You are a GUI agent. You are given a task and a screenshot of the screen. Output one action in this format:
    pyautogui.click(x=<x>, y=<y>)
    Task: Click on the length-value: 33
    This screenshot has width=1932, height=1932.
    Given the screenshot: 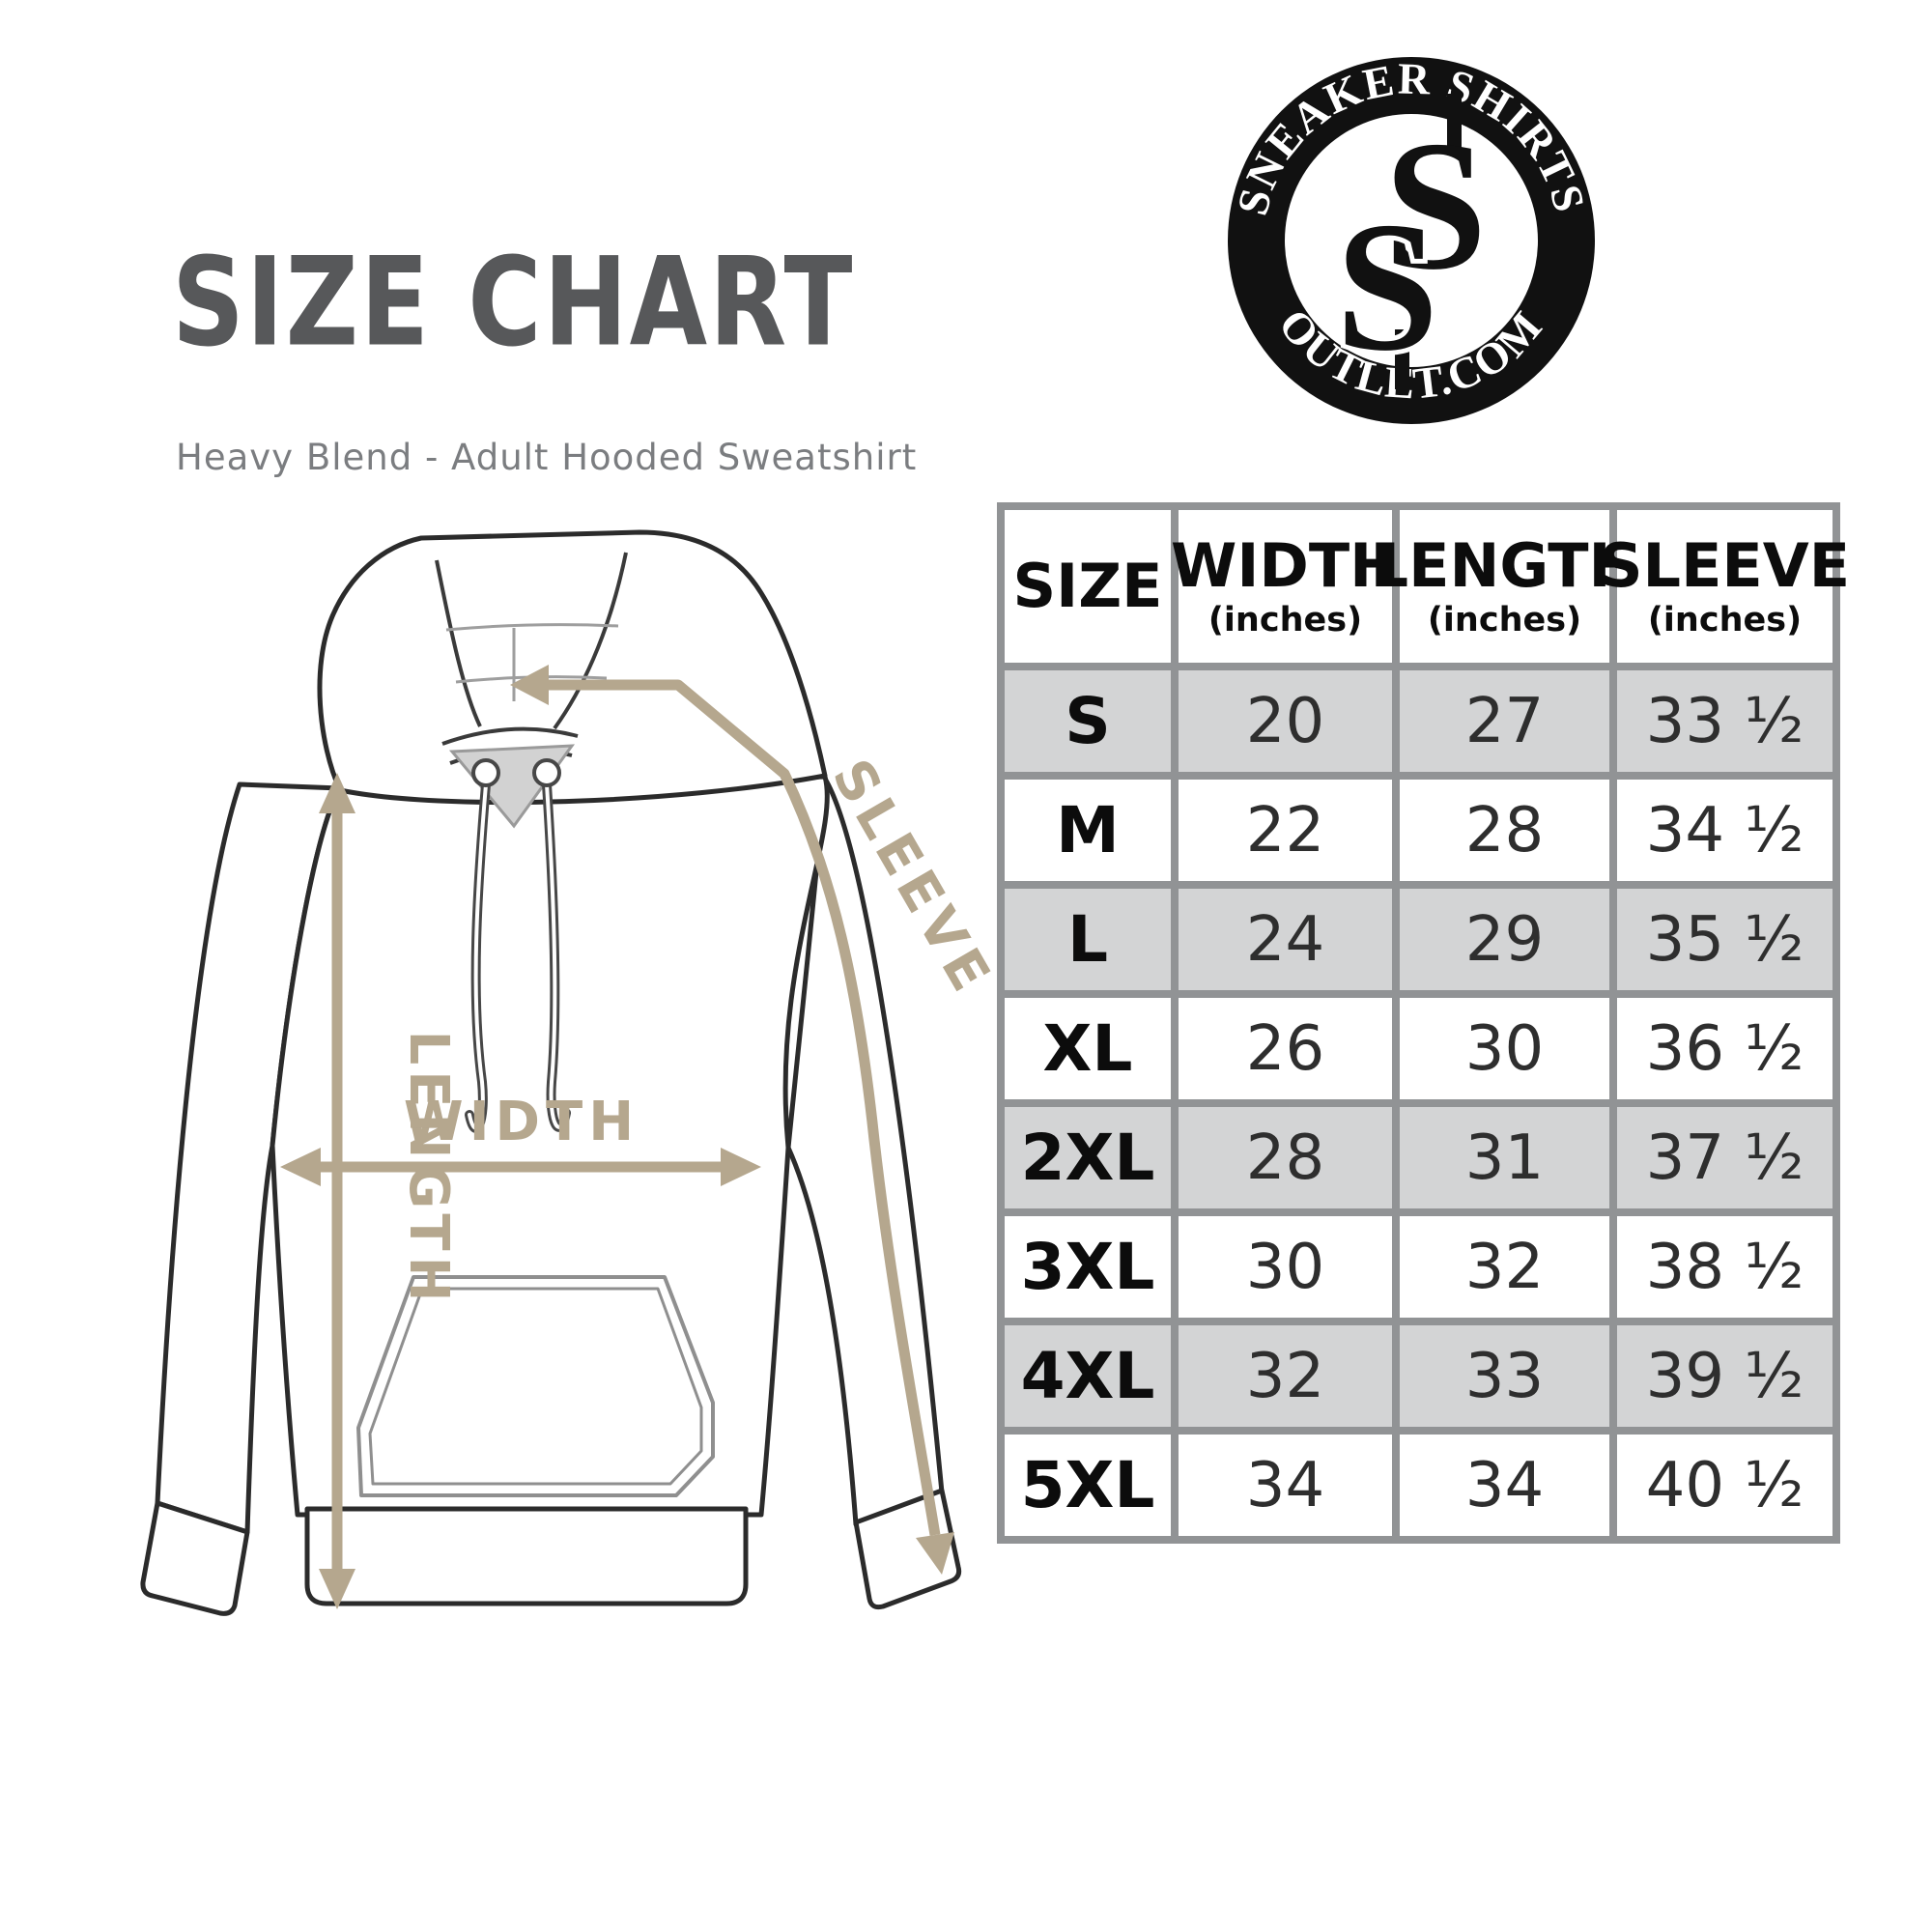 What is the action you would take?
    pyautogui.click(x=1504, y=1376)
    